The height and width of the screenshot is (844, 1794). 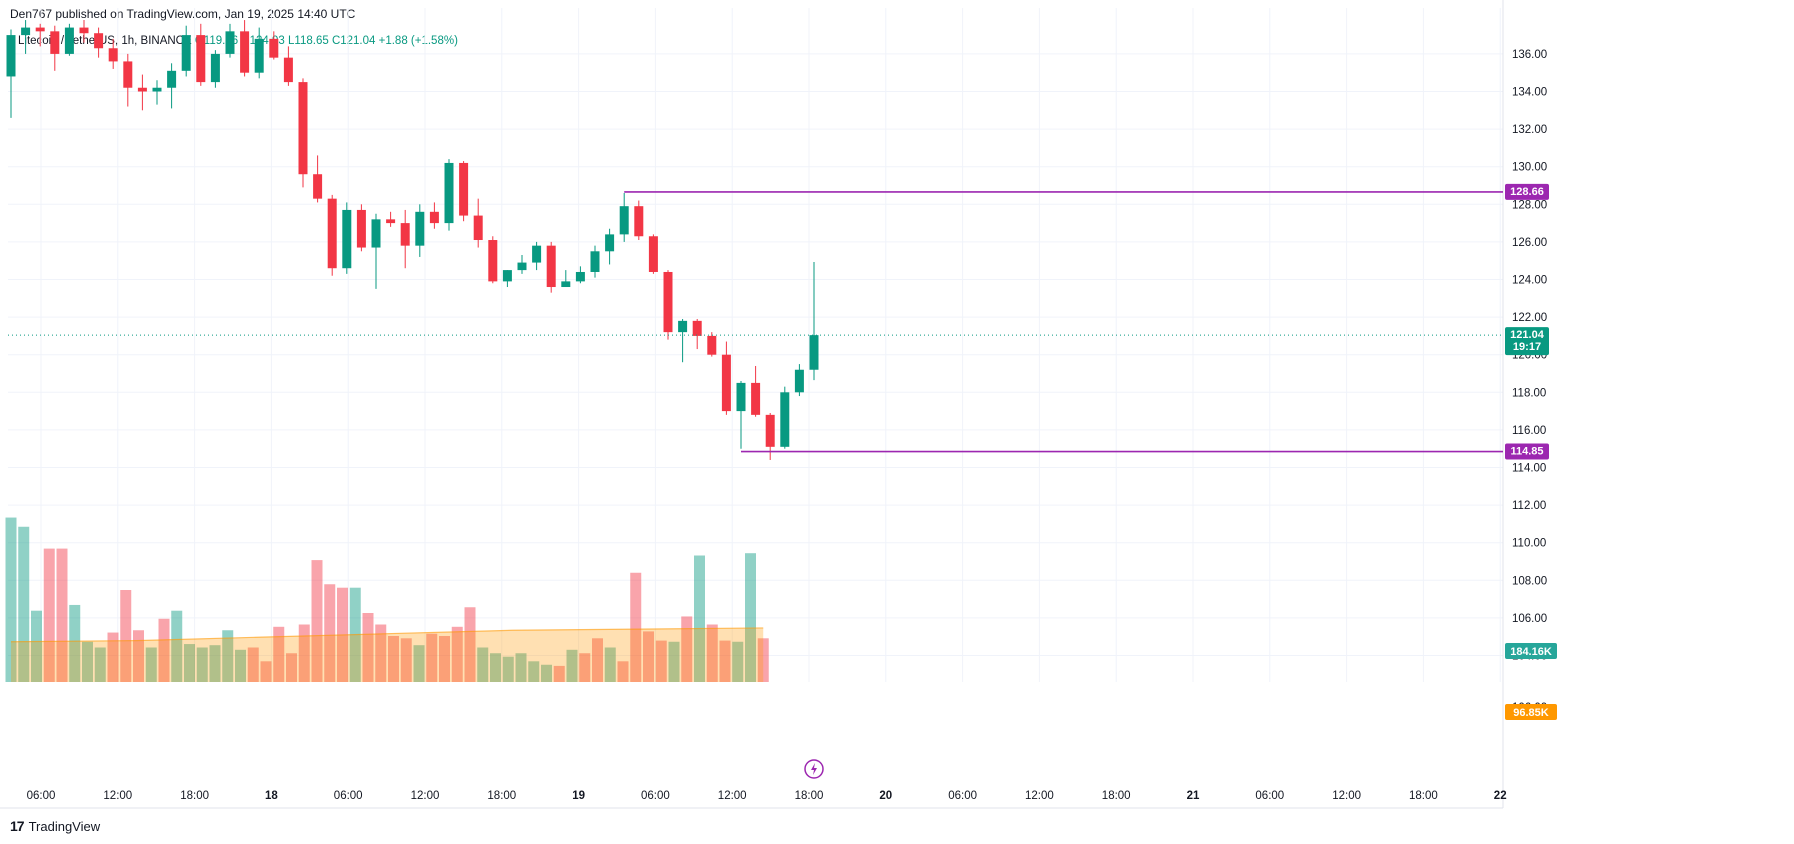 I want to click on volume-value-badge, so click(x=1531, y=651).